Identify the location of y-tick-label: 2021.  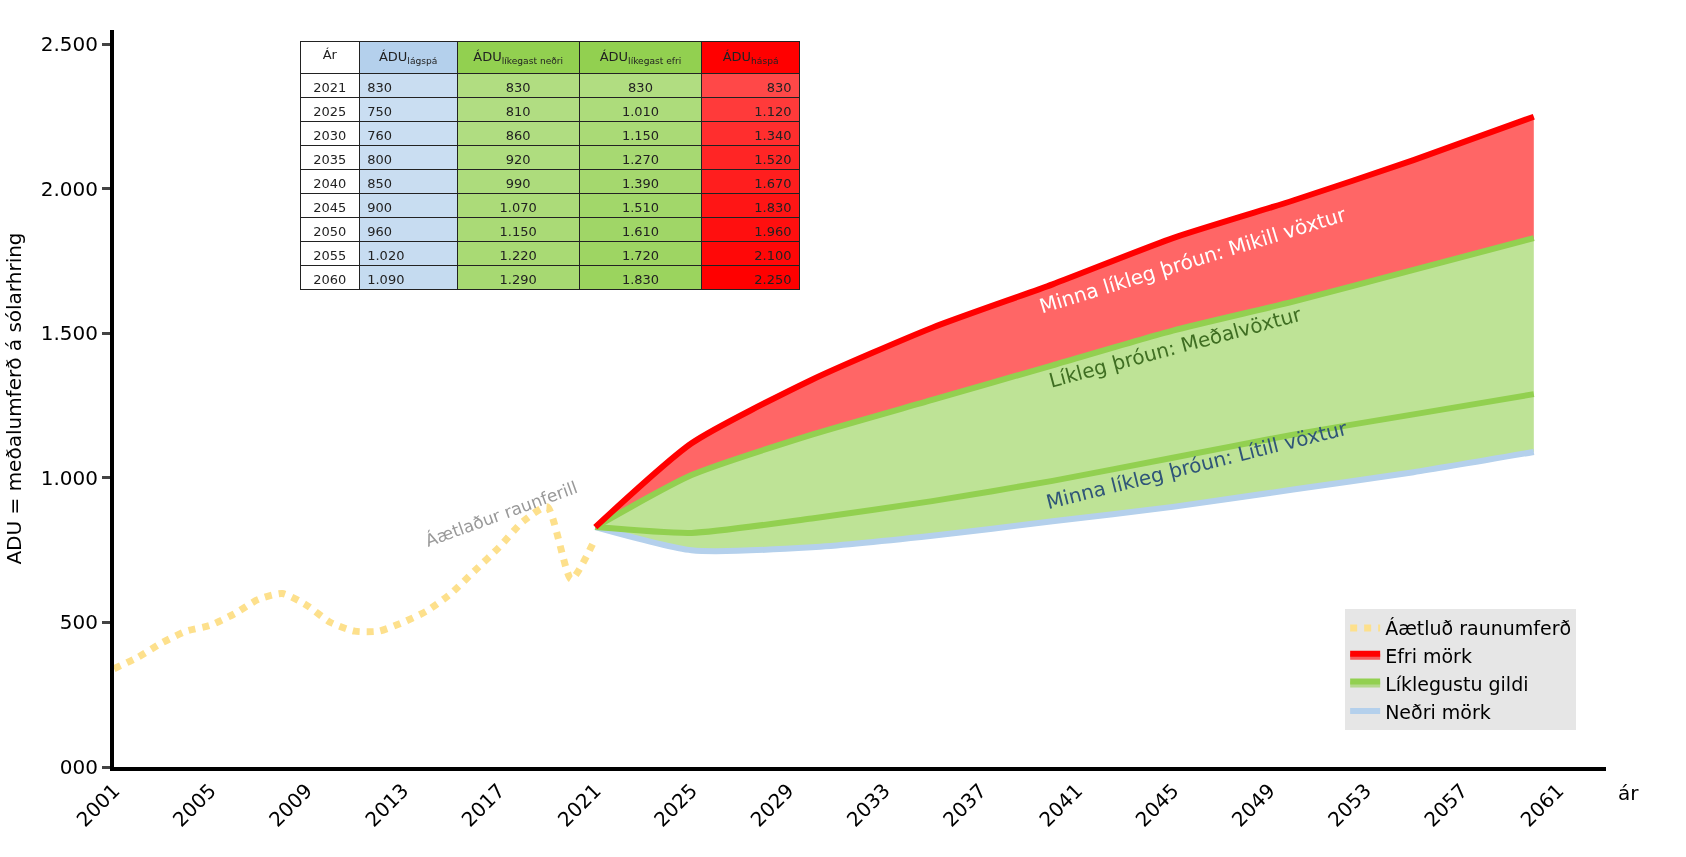
(330, 87).